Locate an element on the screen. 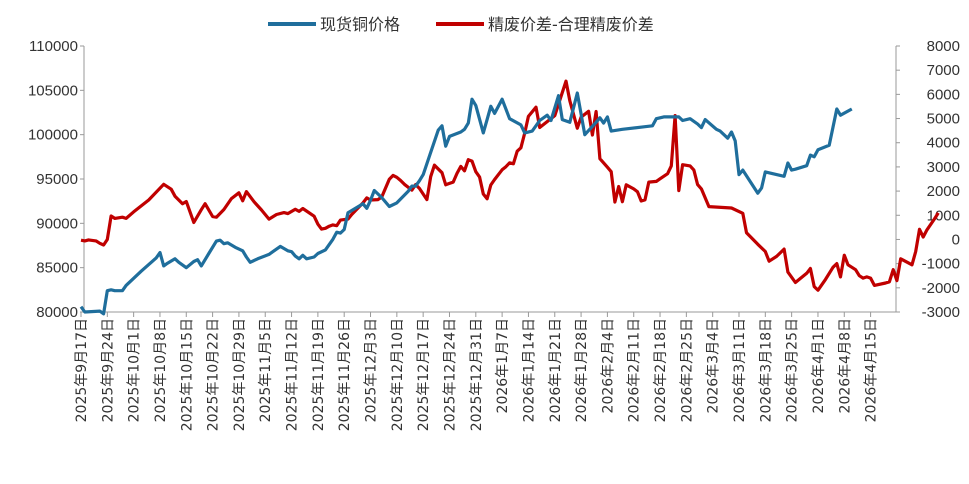 The height and width of the screenshot is (484, 969). left-tick-label: 80000 is located at coordinates (57, 312).